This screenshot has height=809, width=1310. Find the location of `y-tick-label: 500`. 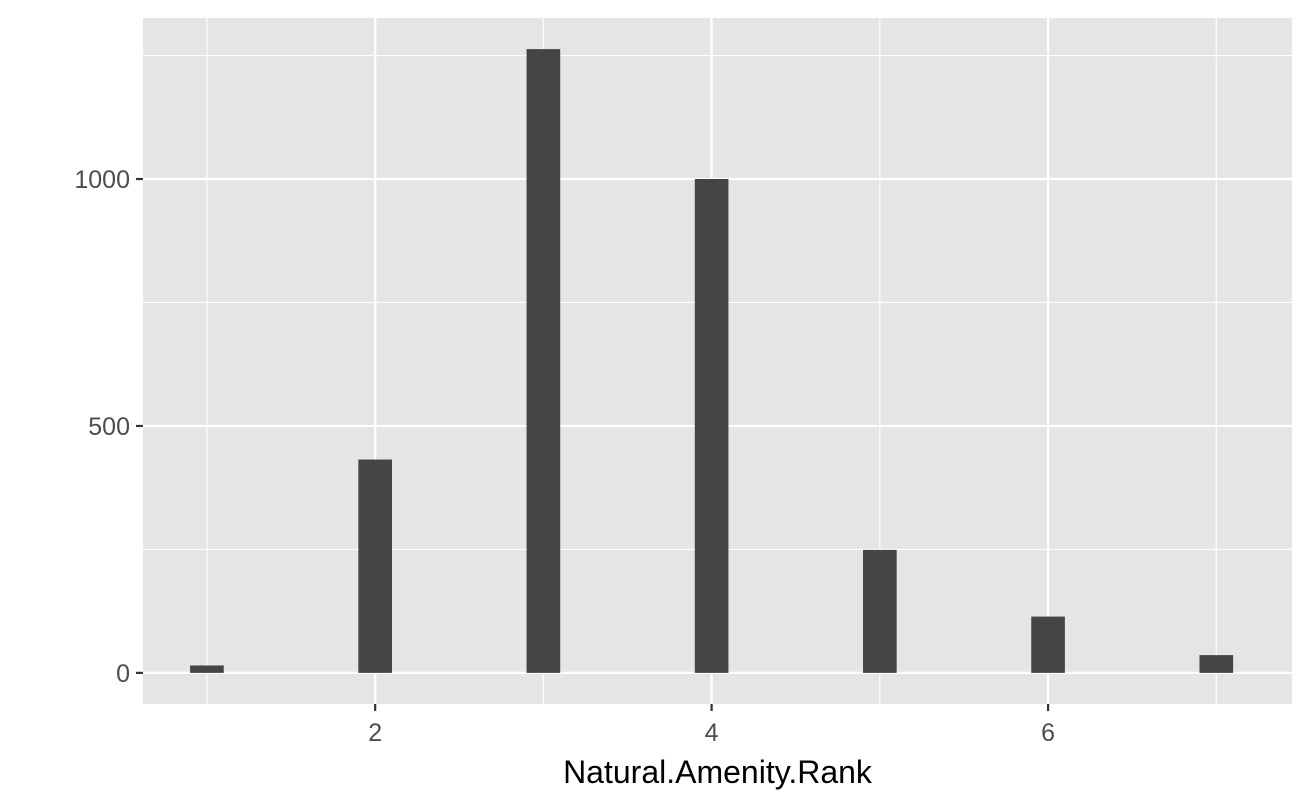

y-tick-label: 500 is located at coordinates (109, 427).